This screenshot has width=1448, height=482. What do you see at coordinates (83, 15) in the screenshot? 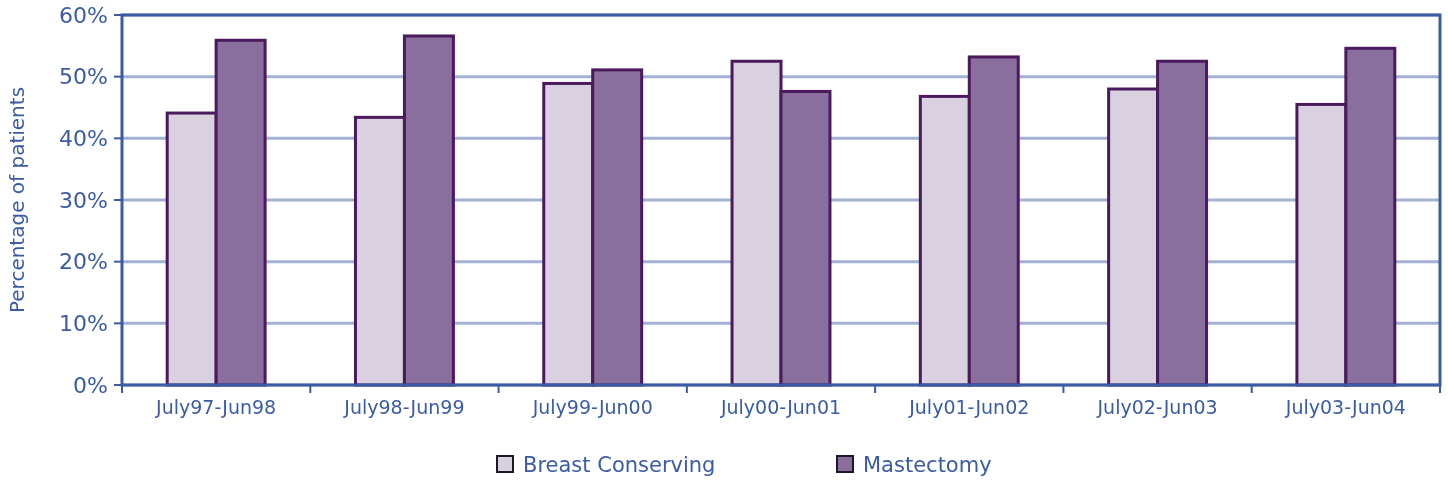
I see `y-tick-label: 60%` at bounding box center [83, 15].